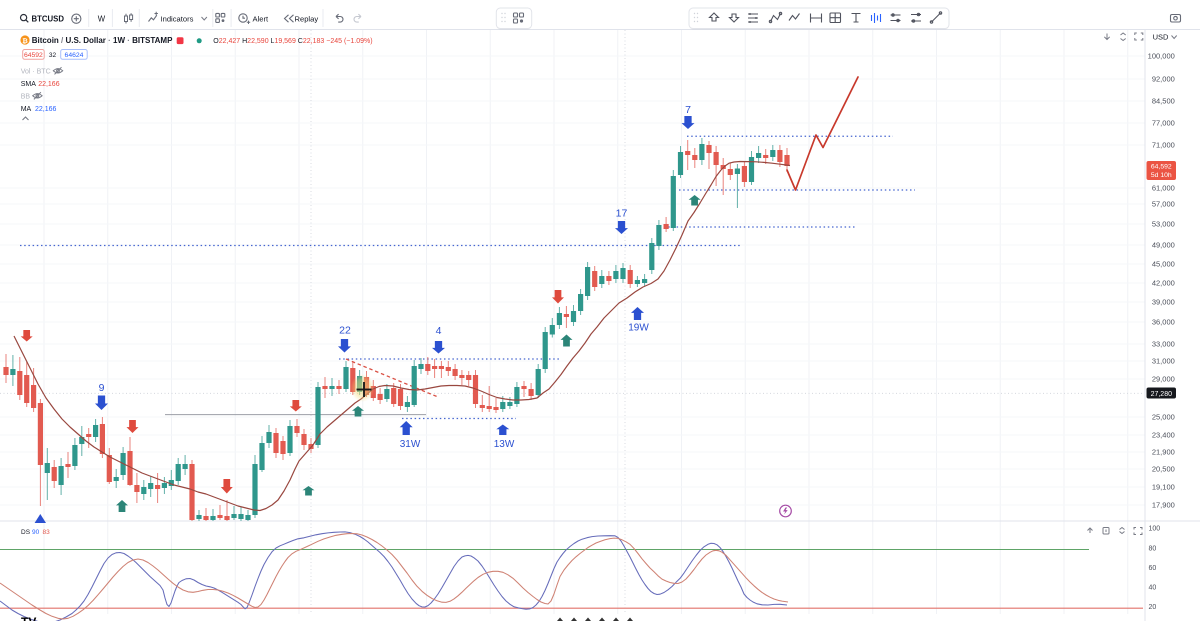  I want to click on svg-text: Vol · BTC, so click(36, 71).